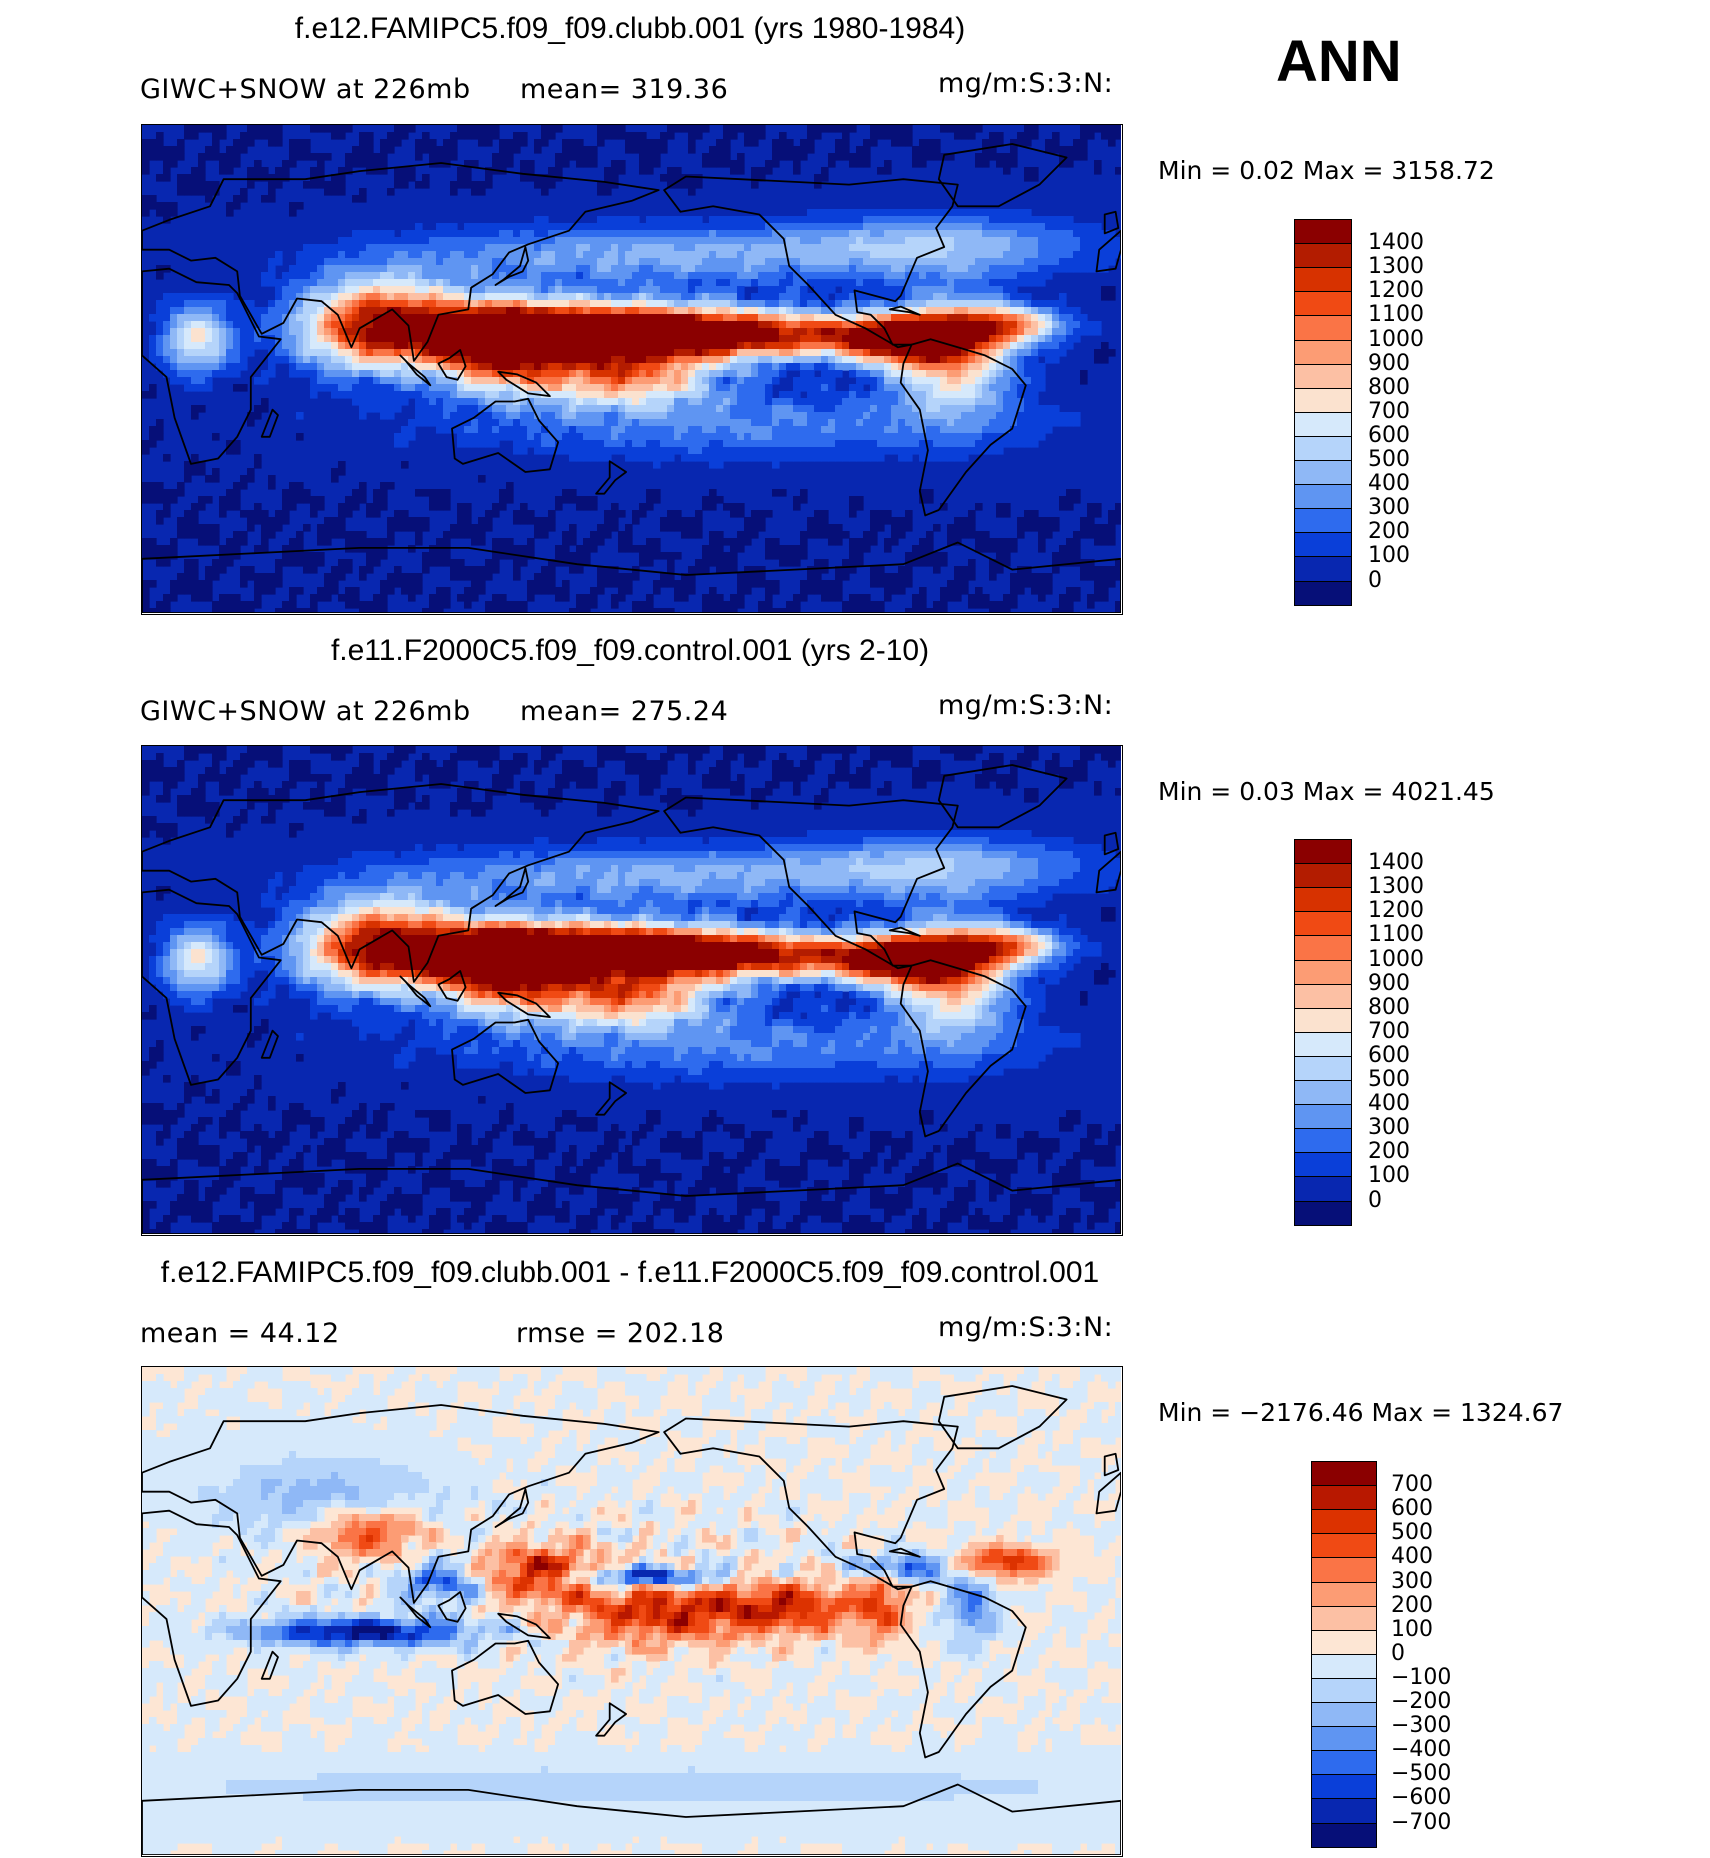 The image size is (1710, 1858). Describe the element at coordinates (620, 1333) in the screenshot. I see `panel-3-rmse: rmse = 202.18` at that location.